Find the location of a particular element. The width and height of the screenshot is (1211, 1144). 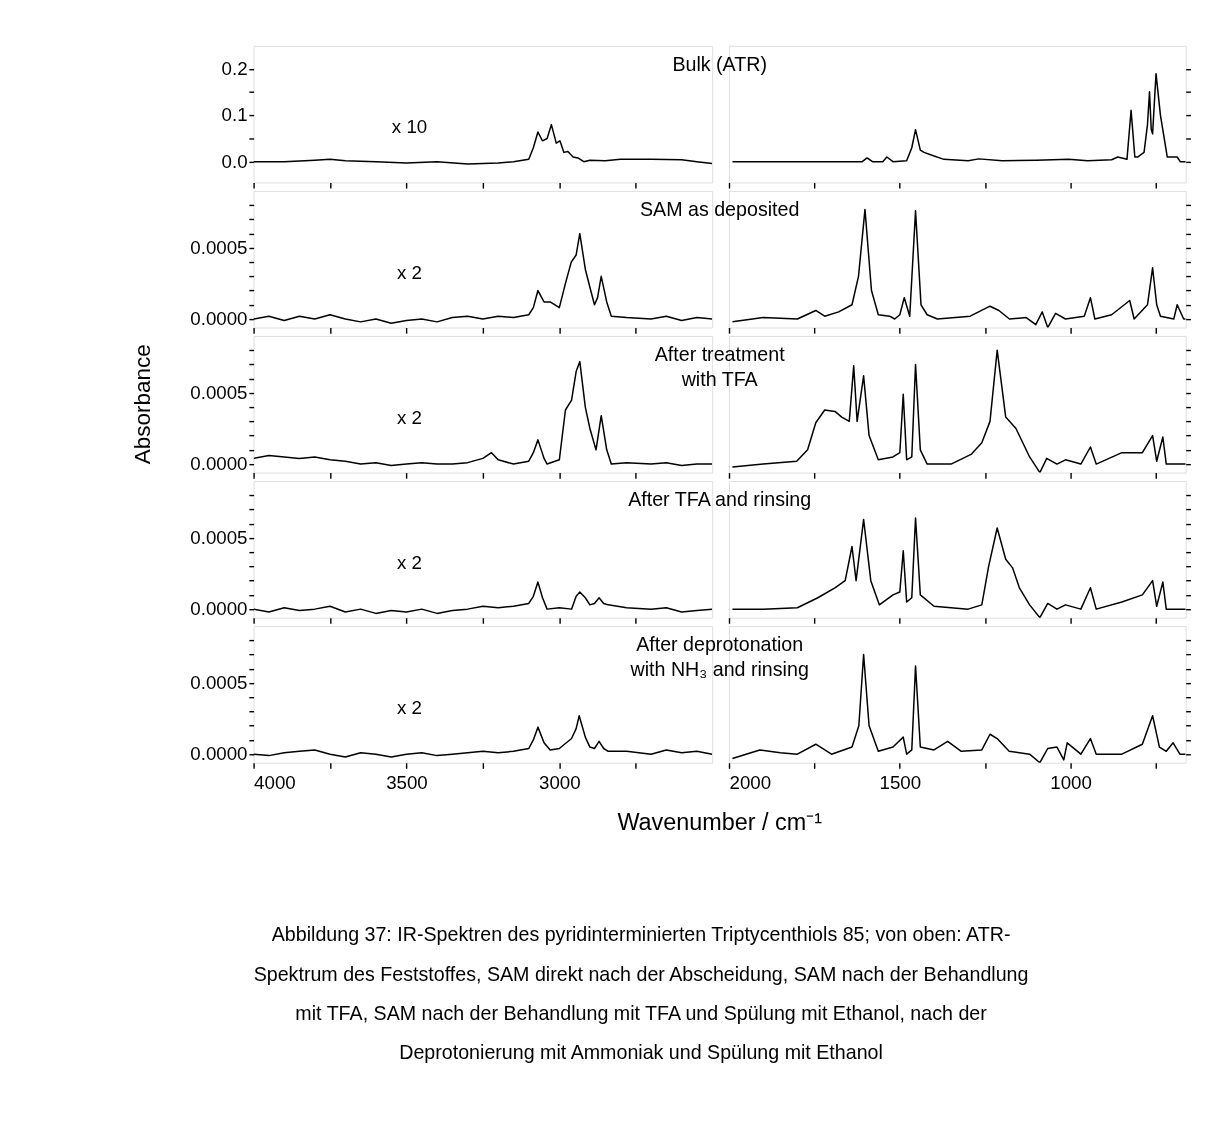

chart-title: After TFA and rinsing is located at coordinates (720, 499).